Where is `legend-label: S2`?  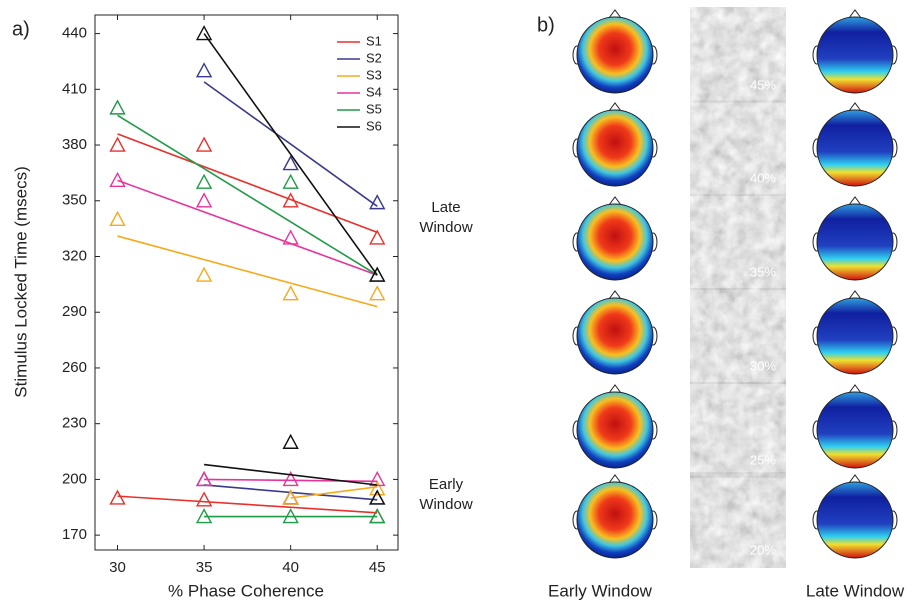
legend-label: S2 is located at coordinates (374, 57).